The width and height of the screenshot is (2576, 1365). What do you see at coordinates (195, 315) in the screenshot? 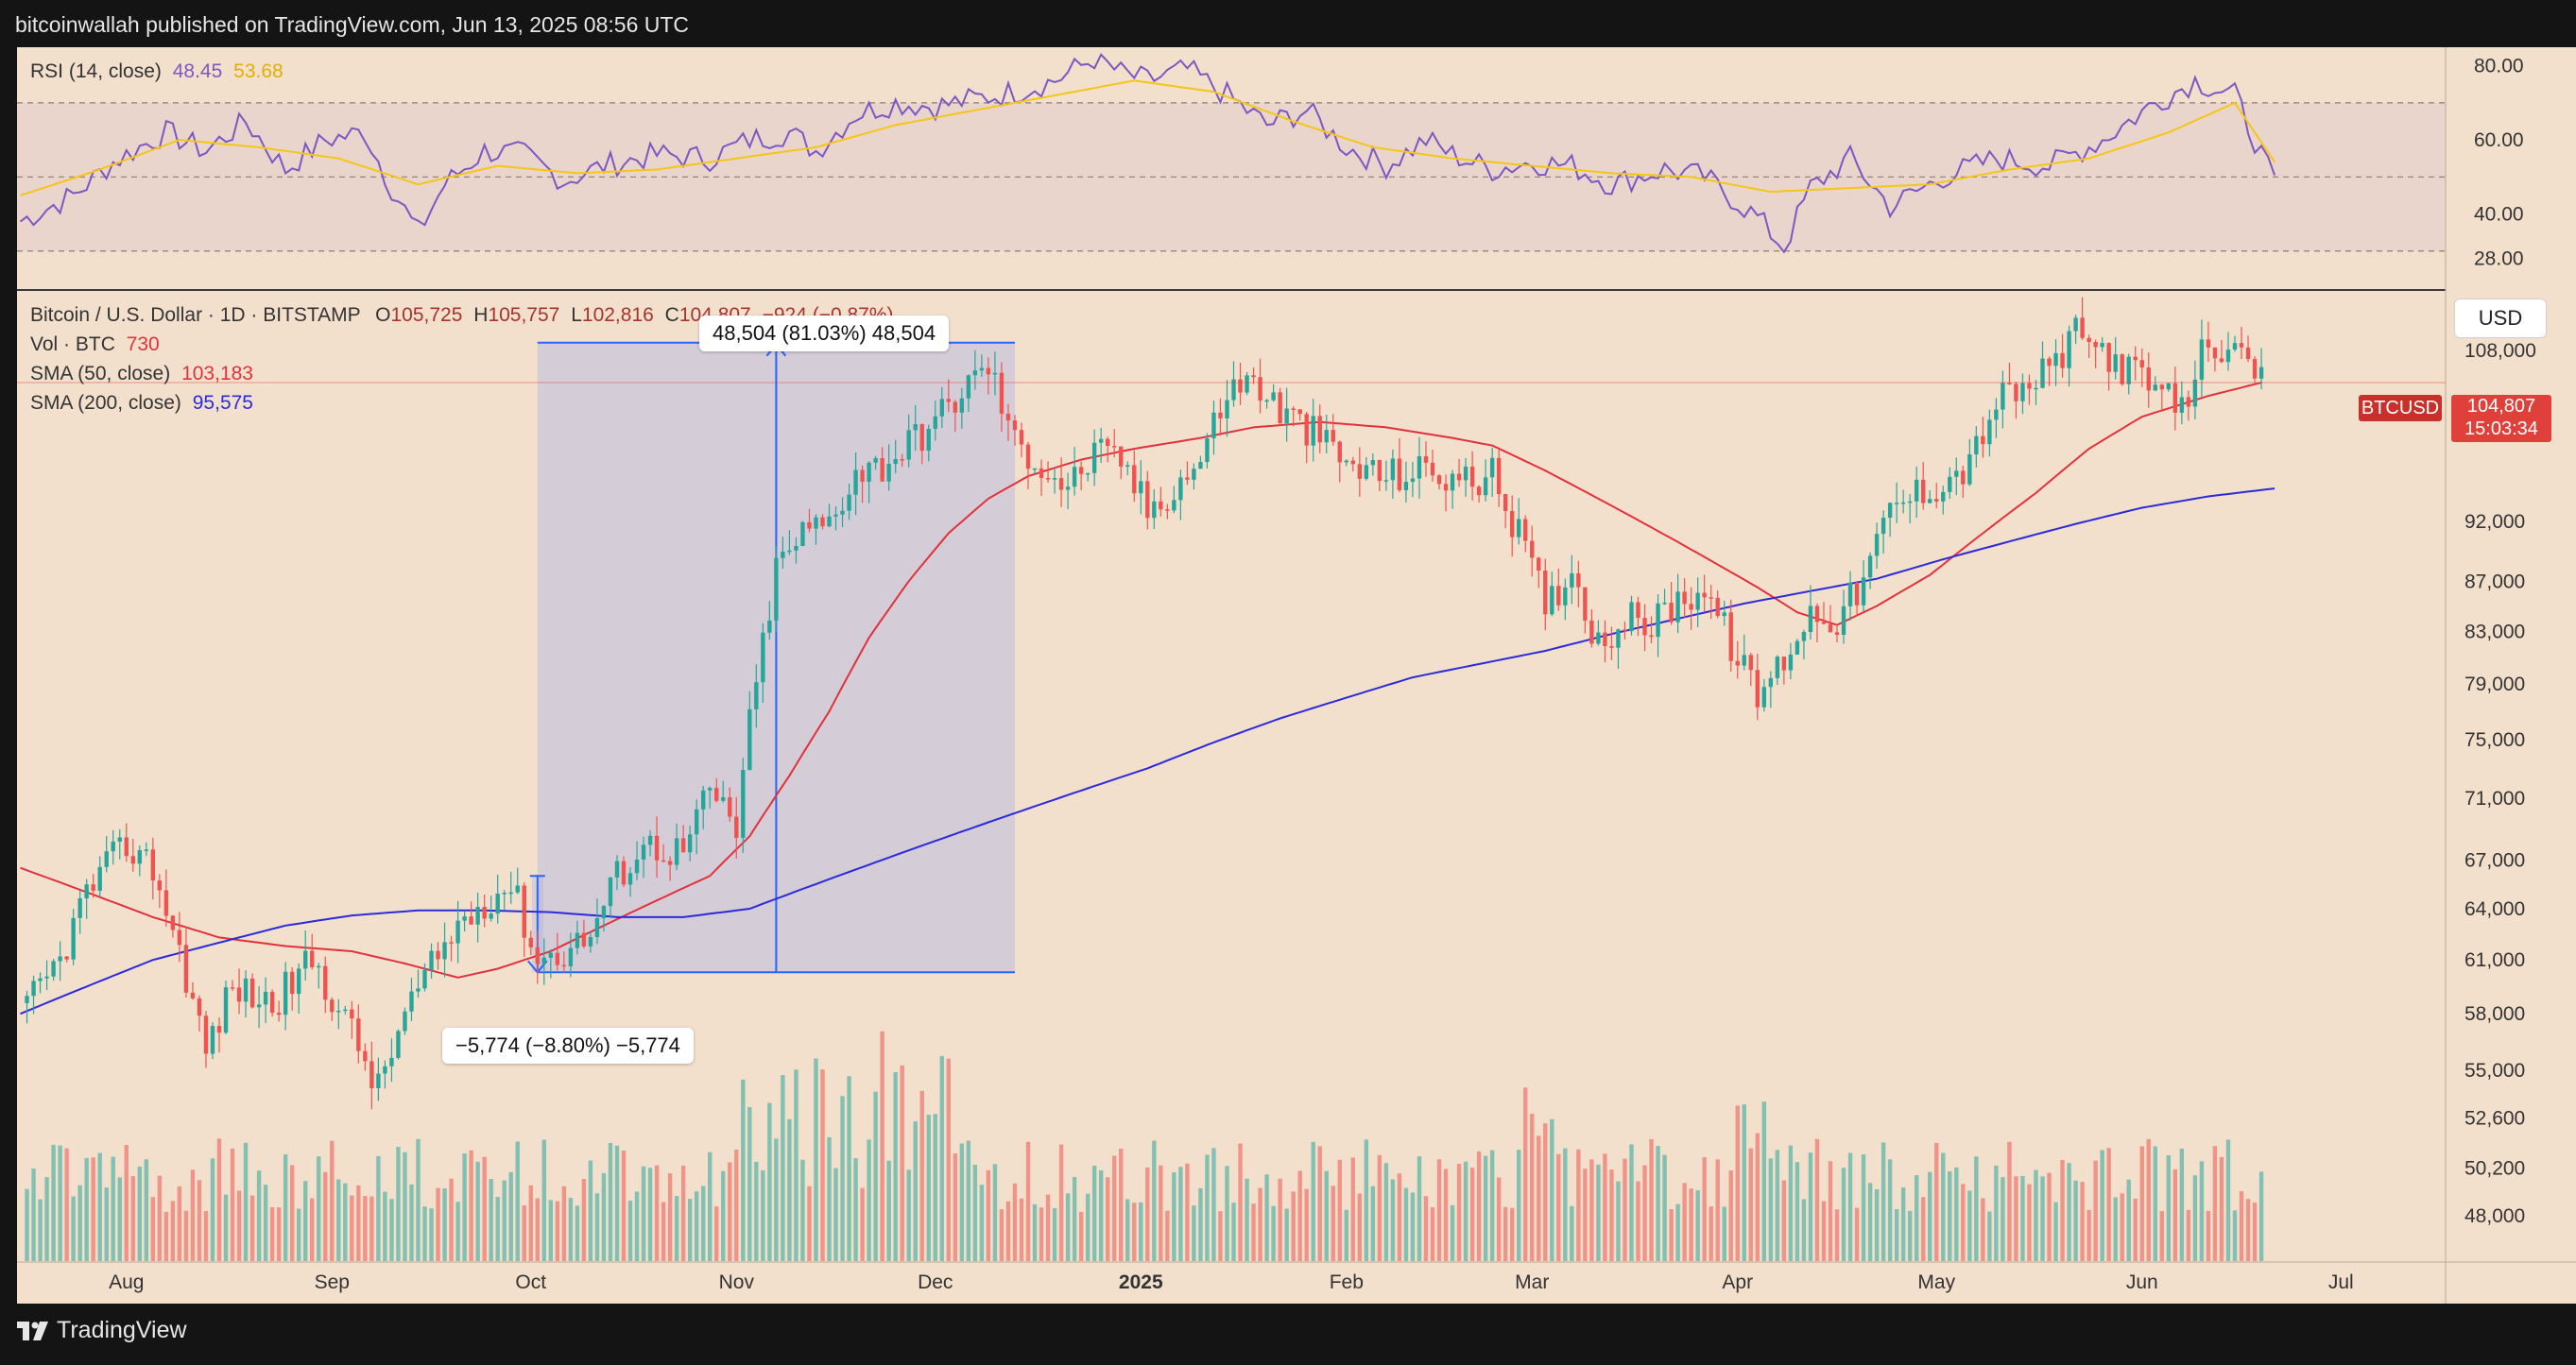
I see `symbol-label: Bitcoin / U.S. Dollar · 1D · BITSTAMP` at bounding box center [195, 315].